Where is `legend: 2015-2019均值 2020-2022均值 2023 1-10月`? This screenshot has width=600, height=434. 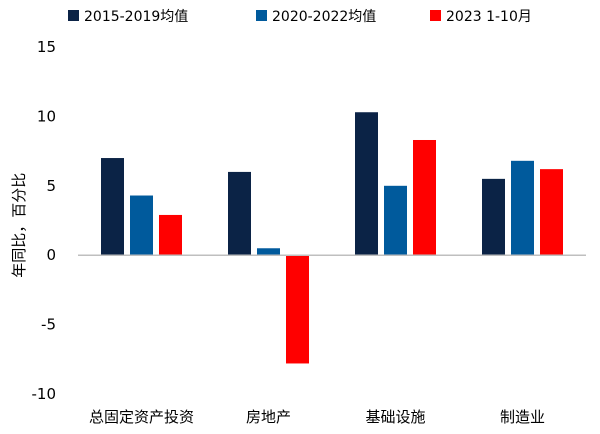
legend: 2015-2019均值 2020-2022均值 2023 1-10月 is located at coordinates (300, 17).